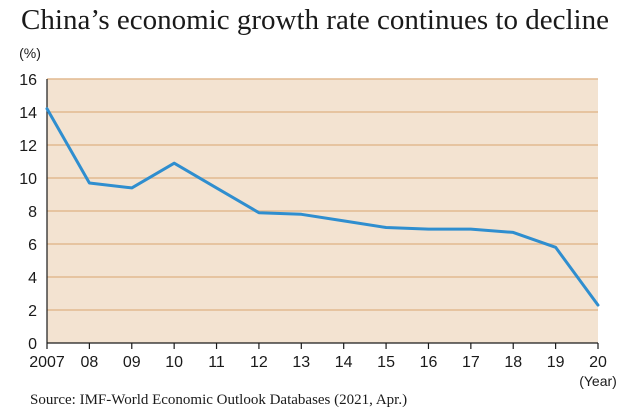  Describe the element at coordinates (386, 362) in the screenshot. I see `x-tick-label: 15` at that location.